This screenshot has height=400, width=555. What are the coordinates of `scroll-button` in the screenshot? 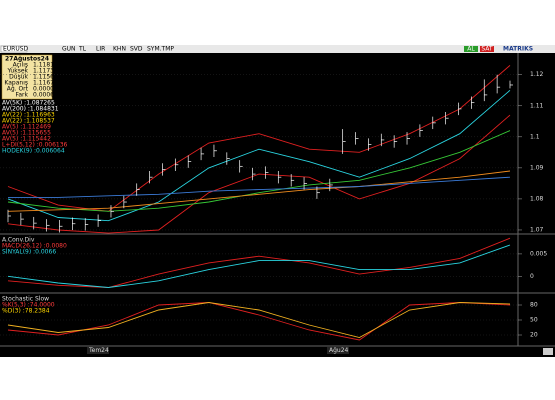 It's located at (548, 351).